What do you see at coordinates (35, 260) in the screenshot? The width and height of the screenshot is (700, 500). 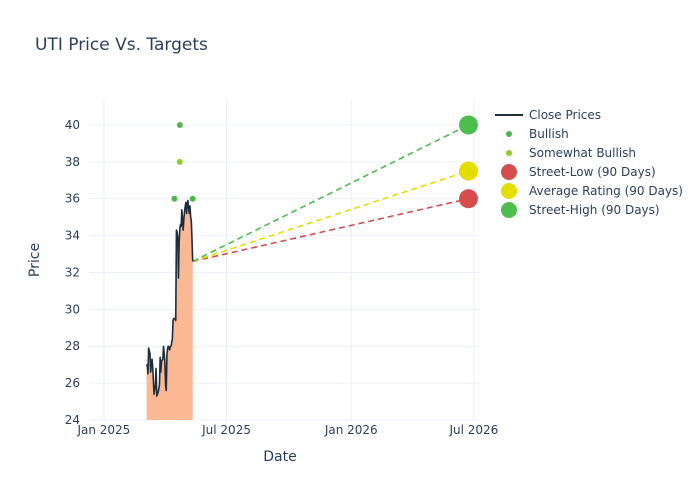 I see `y-axis-title: Price` at bounding box center [35, 260].